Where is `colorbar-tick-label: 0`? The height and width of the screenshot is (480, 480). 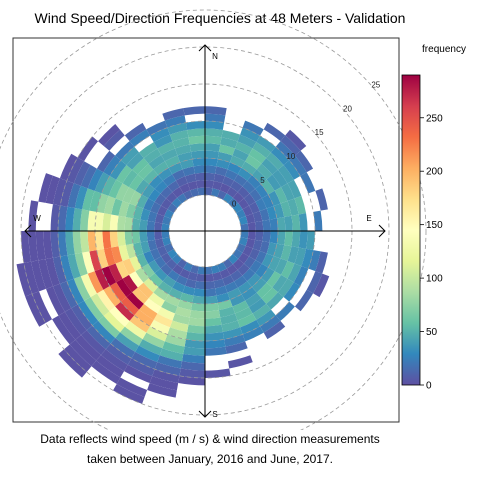 colorbar-tick-label: 0 is located at coordinates (429, 386).